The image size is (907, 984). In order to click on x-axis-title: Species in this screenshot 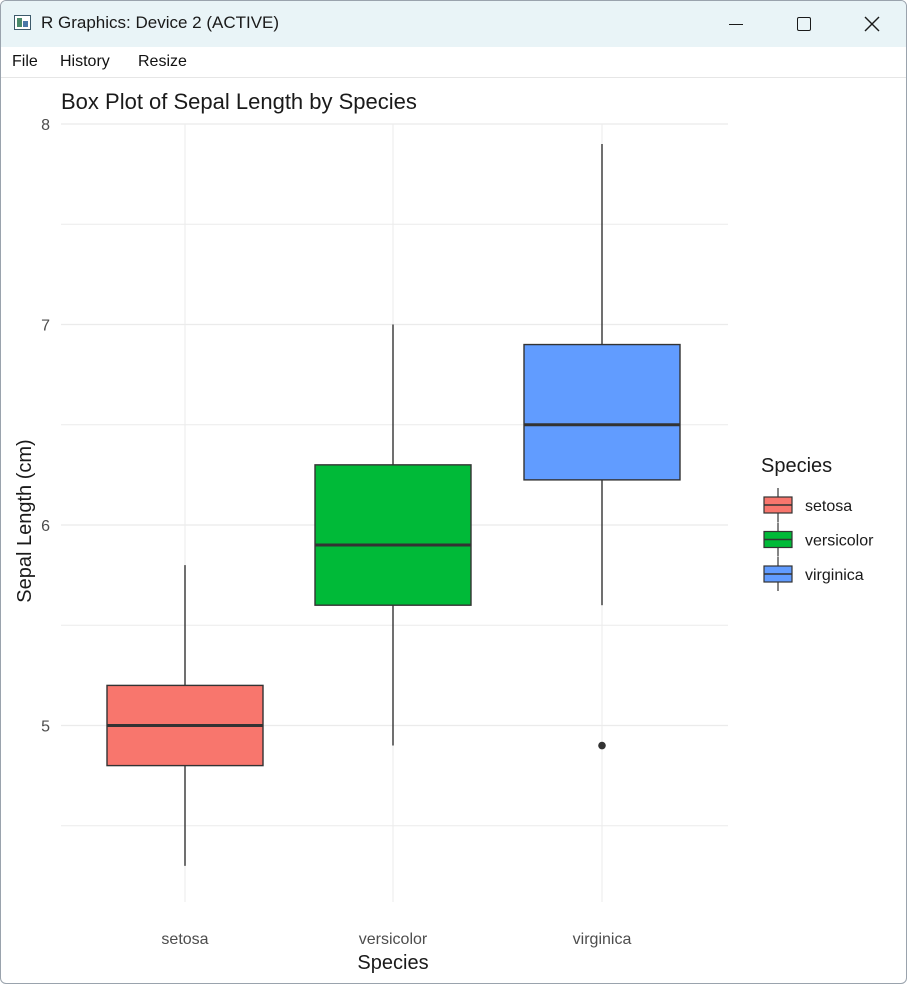, I will do `click(392, 963)`.